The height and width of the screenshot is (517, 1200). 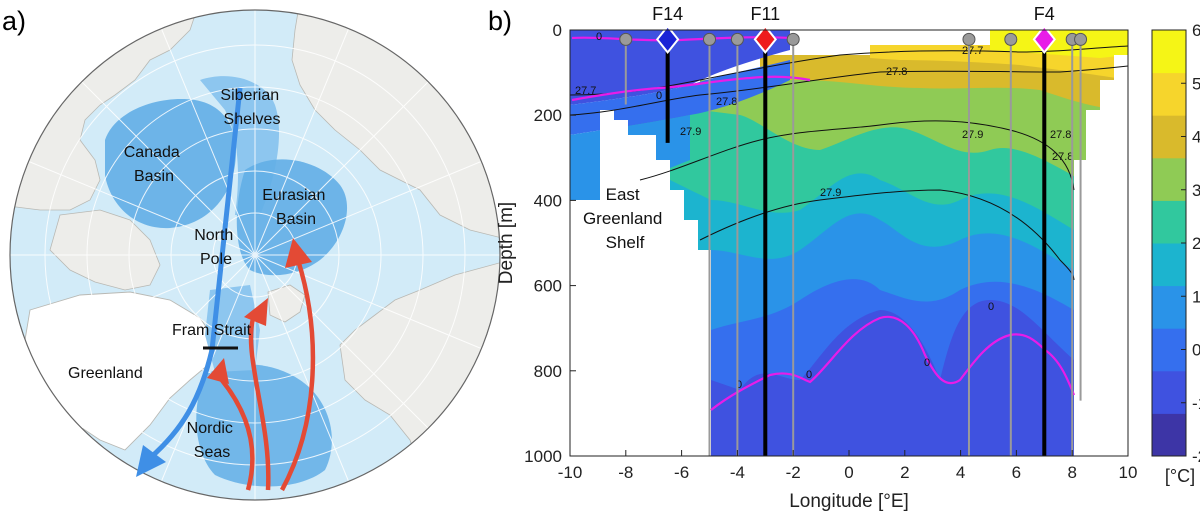 I want to click on atlantic-arrow-fram, so click(x=259, y=401).